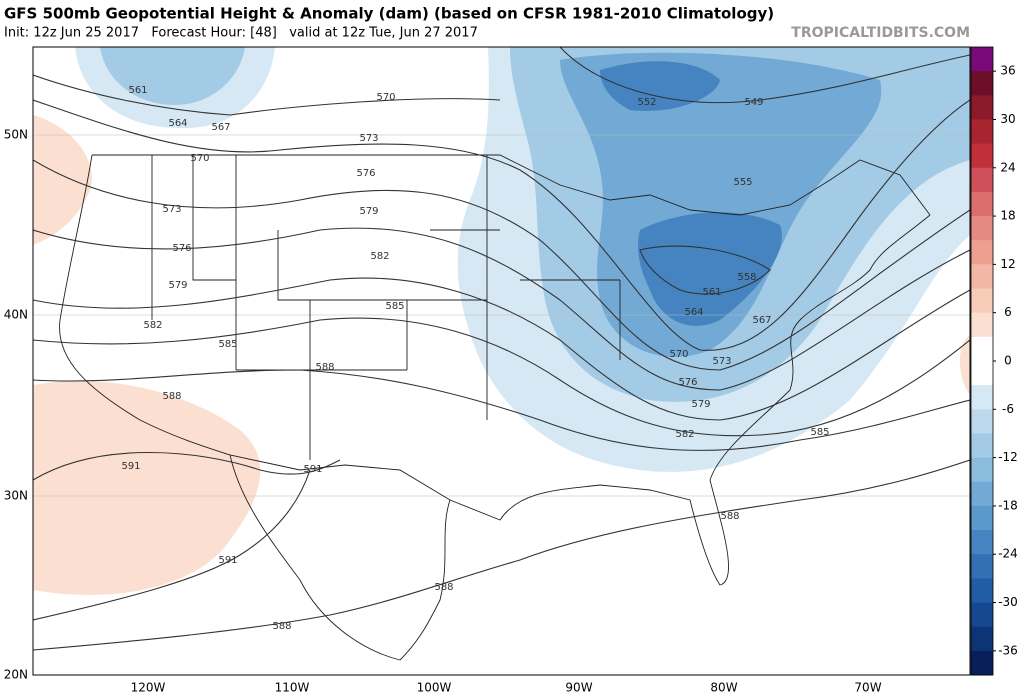 The image size is (1024, 700). What do you see at coordinates (1008, 457) in the screenshot?
I see `colorbar-label: -12` at bounding box center [1008, 457].